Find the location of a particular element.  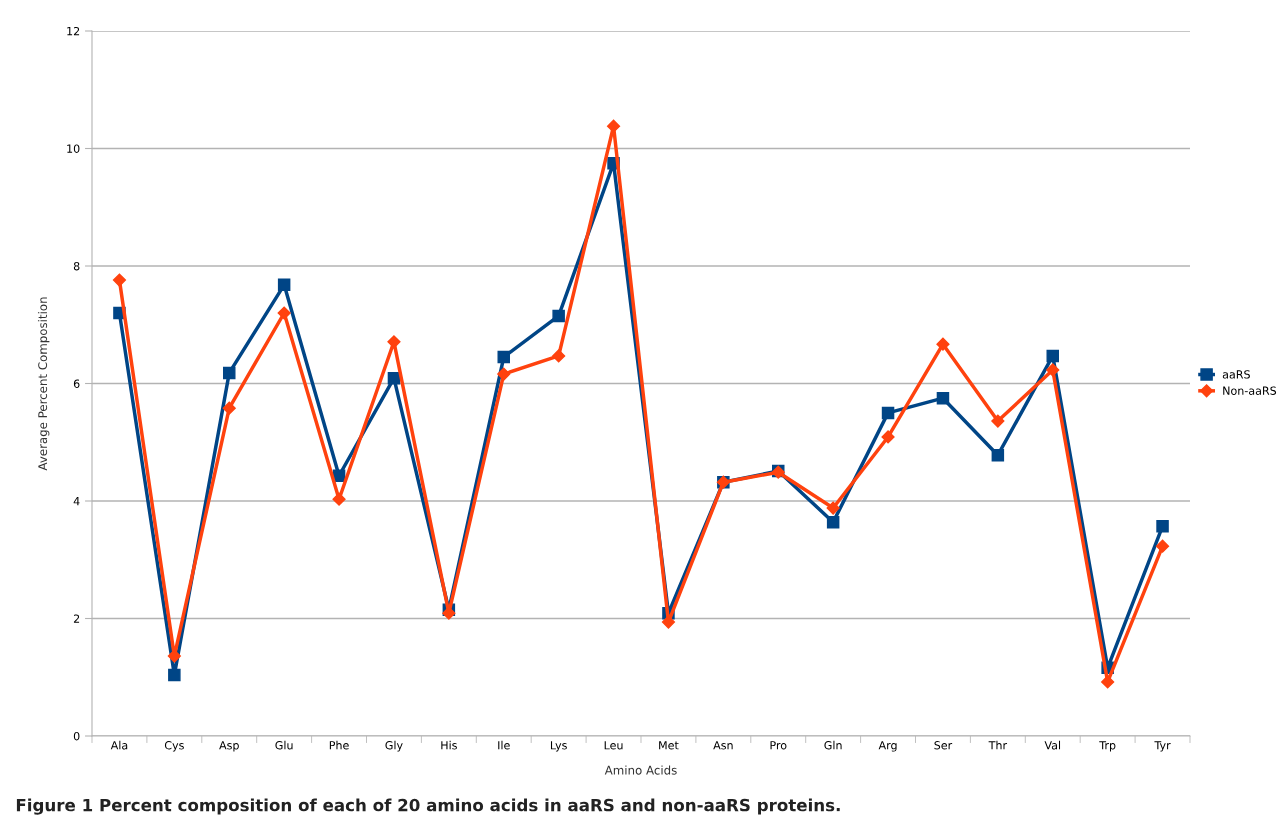

caption: Figure 1 Percent composition of each of 20 amino acids in aaRS and non-aaRS proteins. is located at coordinates (428, 806).